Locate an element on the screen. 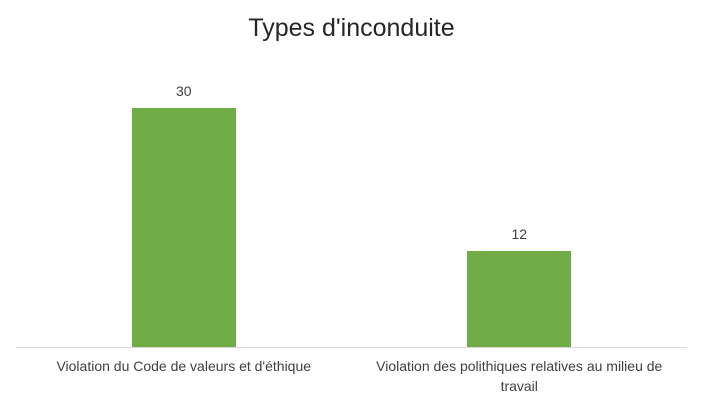  bar-violation-politiques-travail is located at coordinates (519, 299).